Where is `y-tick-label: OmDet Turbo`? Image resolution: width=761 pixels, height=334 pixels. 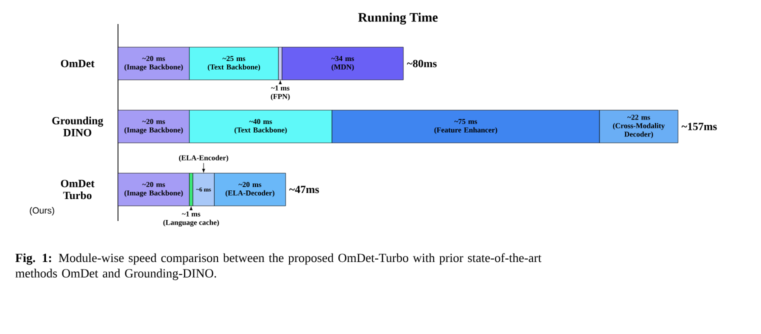
y-tick-label: OmDet Turbo is located at coordinates (77, 190).